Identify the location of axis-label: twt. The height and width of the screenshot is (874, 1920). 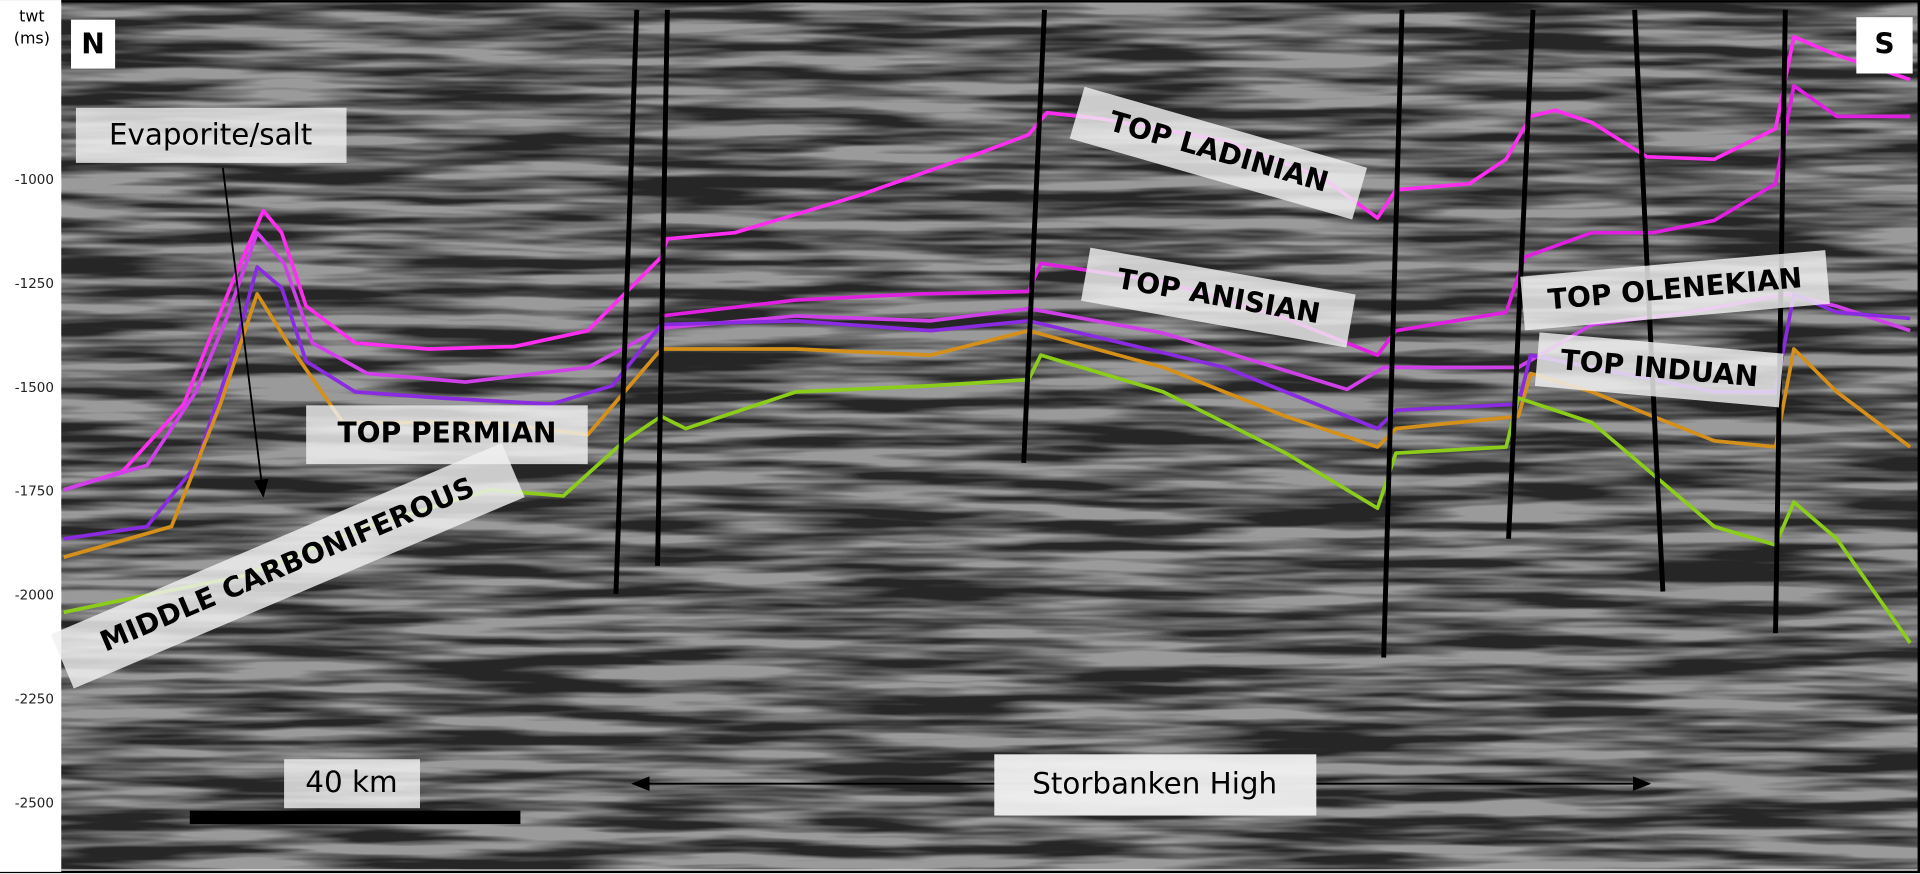
(31, 16).